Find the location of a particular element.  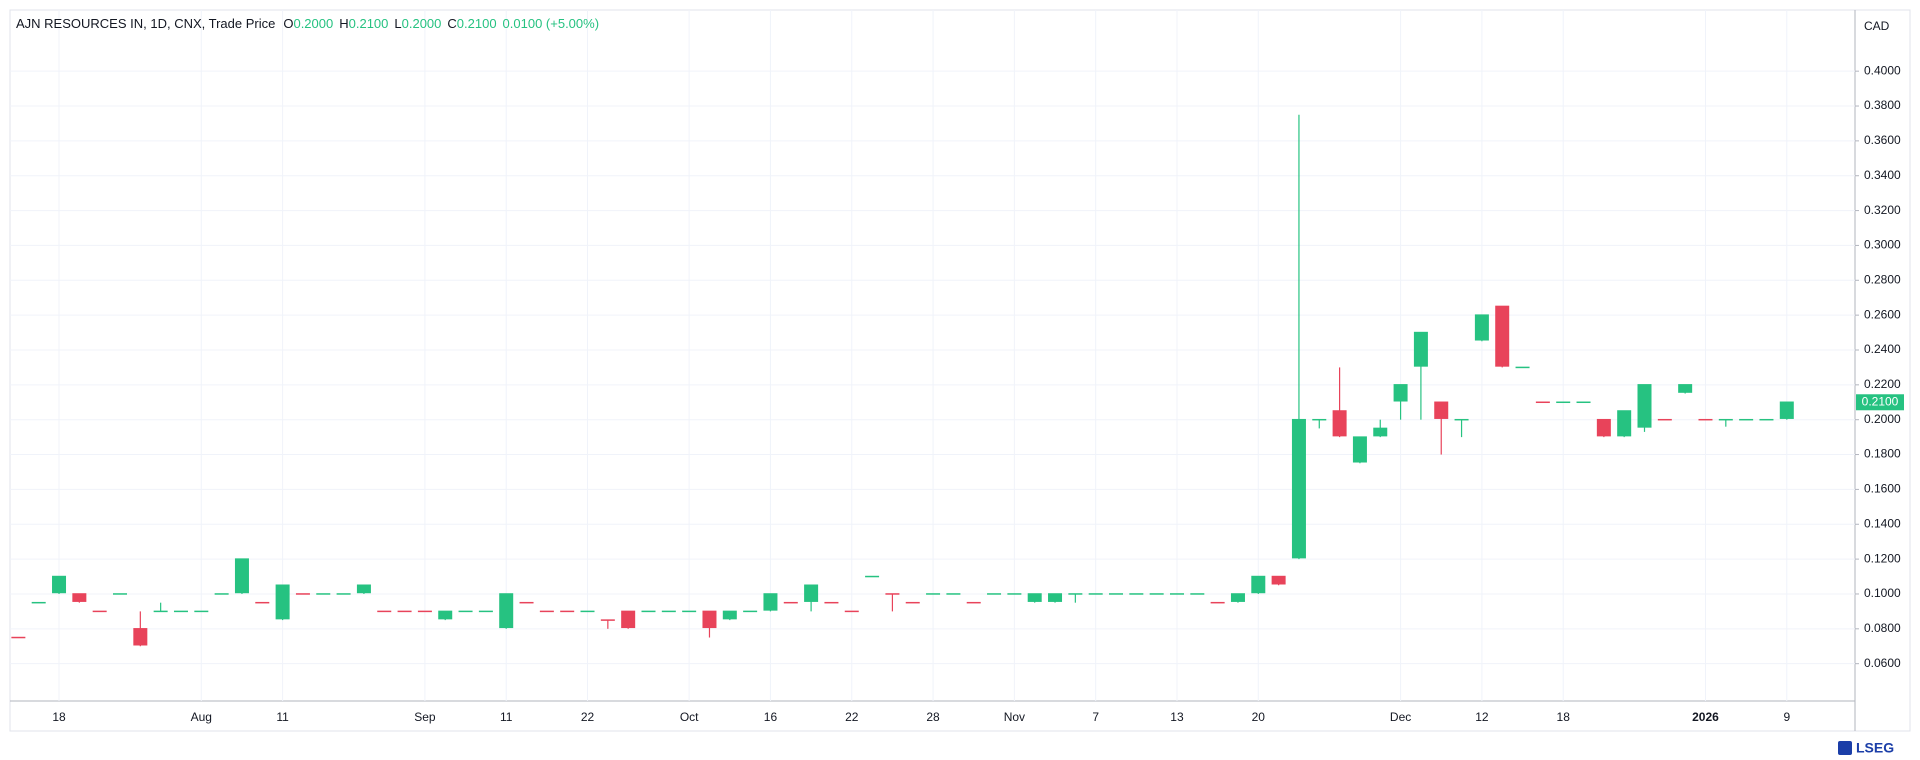

x-tick-label: Sep is located at coordinates (425, 717).